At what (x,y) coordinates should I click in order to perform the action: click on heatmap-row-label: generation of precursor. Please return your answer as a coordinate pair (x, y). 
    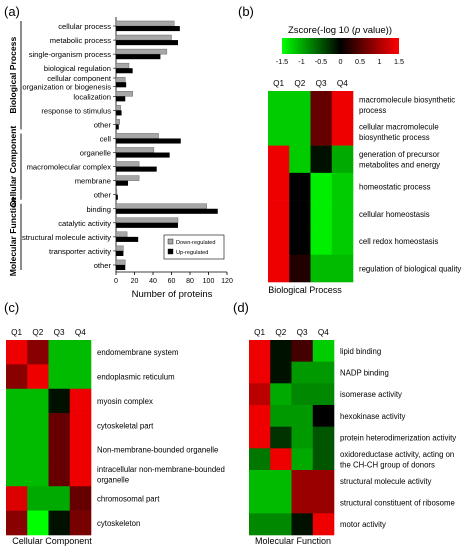
    Looking at the image, I should click on (399, 154).